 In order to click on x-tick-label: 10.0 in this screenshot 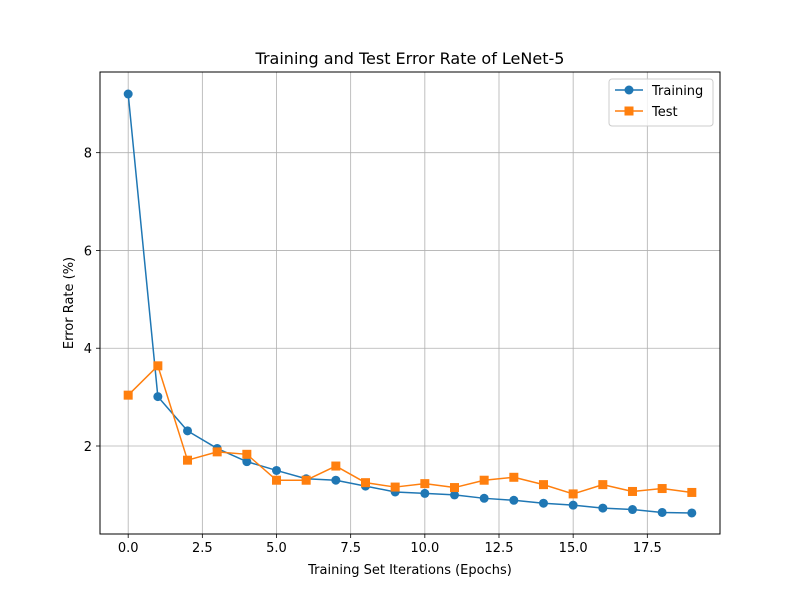, I will do `click(424, 548)`.